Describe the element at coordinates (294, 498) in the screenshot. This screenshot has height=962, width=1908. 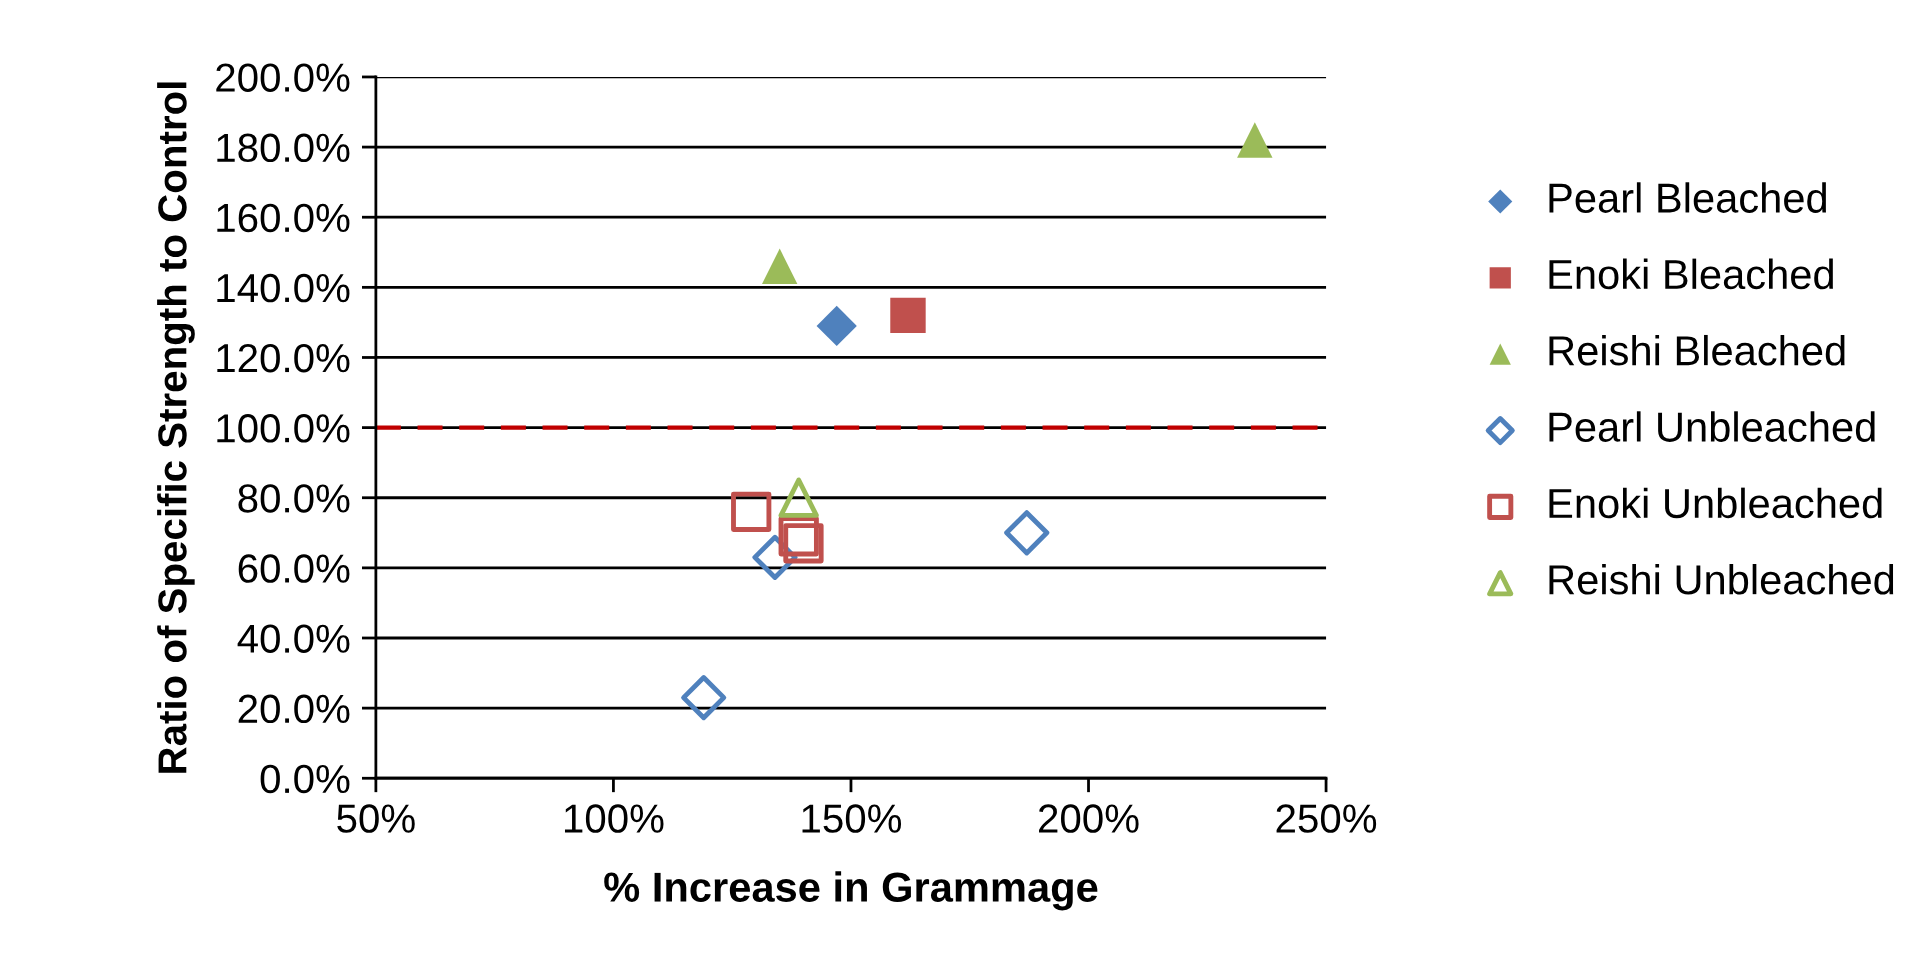
I see `y-tick-label: 80.0%` at that location.